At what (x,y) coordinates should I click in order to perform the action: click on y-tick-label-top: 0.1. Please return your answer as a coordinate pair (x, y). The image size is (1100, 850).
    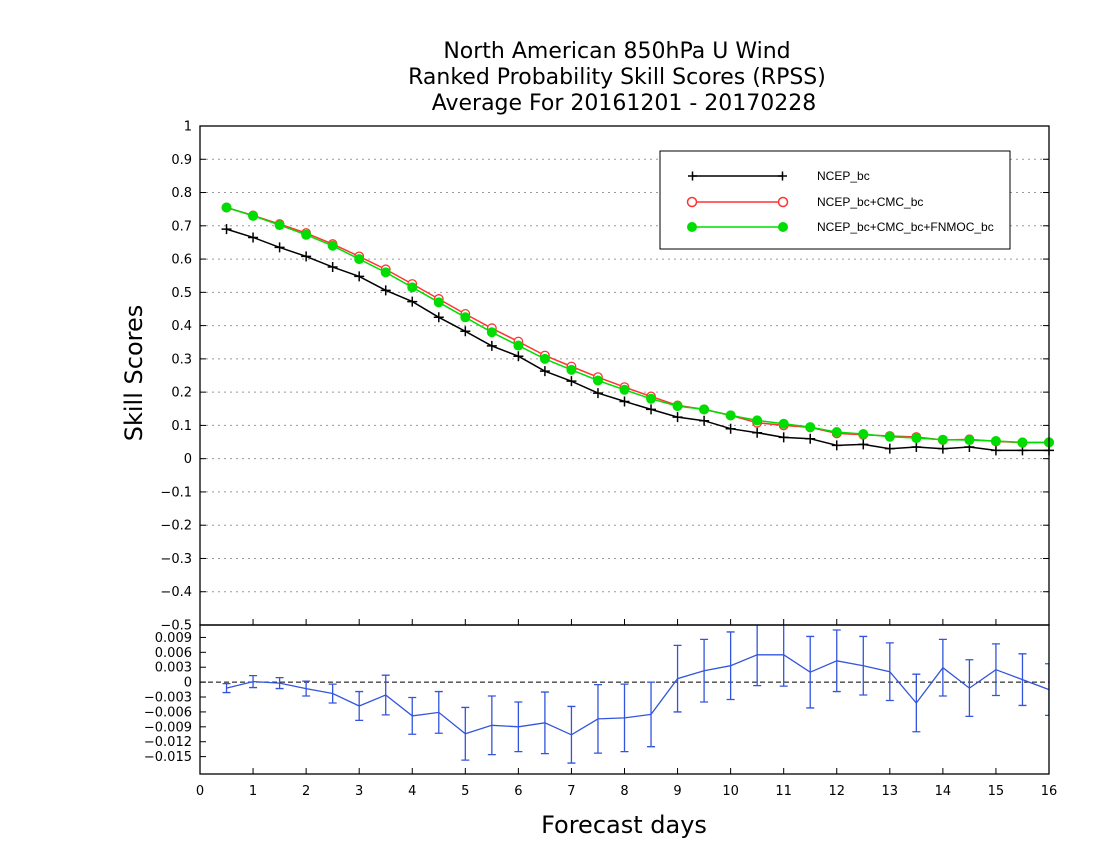
    Looking at the image, I should click on (181, 426).